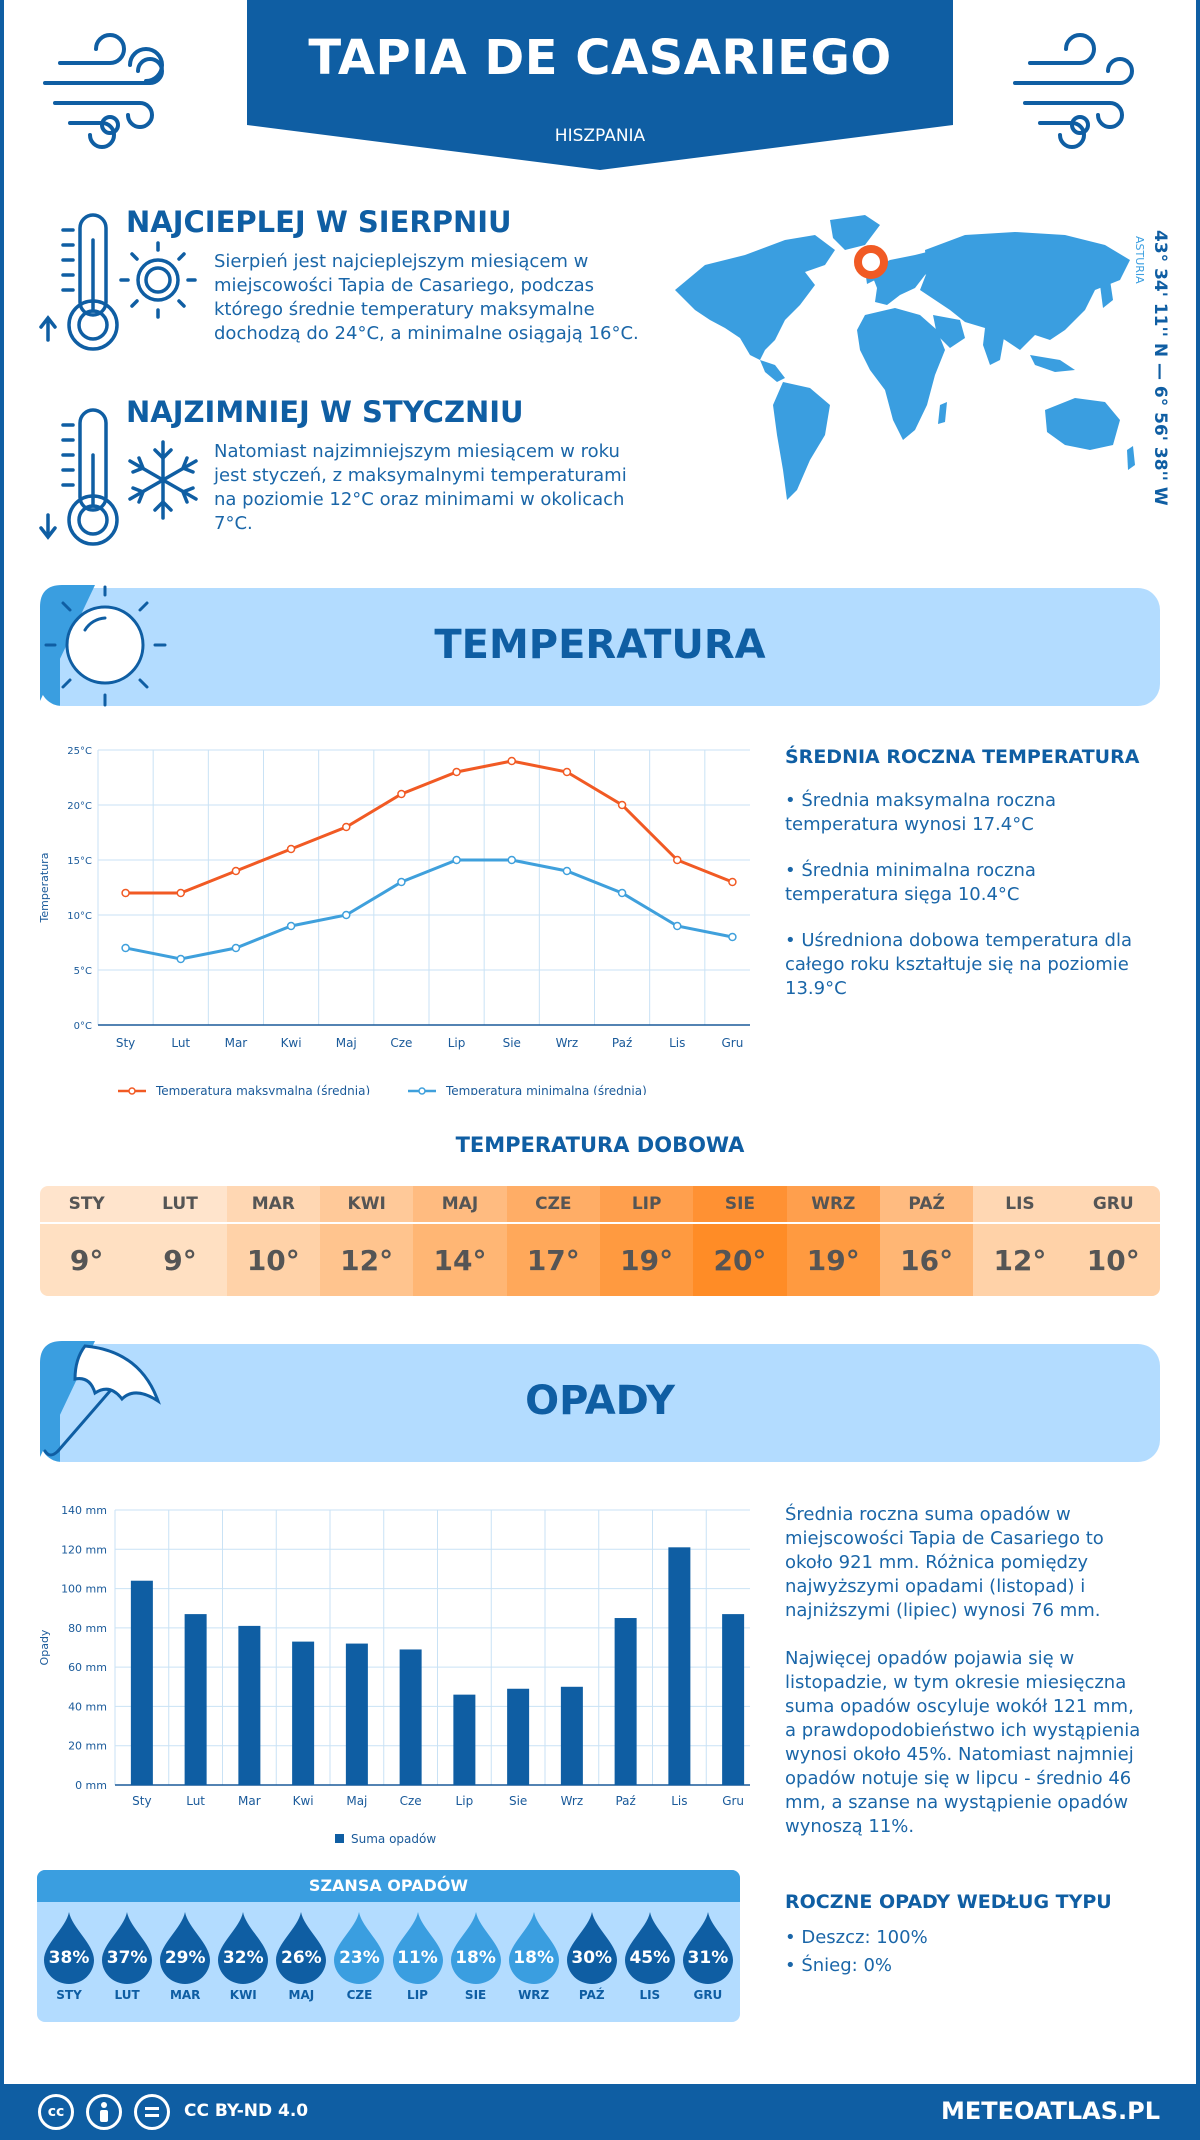  Describe the element at coordinates (125, 1043) in the screenshot. I see `x-tick-label: Sty` at that location.